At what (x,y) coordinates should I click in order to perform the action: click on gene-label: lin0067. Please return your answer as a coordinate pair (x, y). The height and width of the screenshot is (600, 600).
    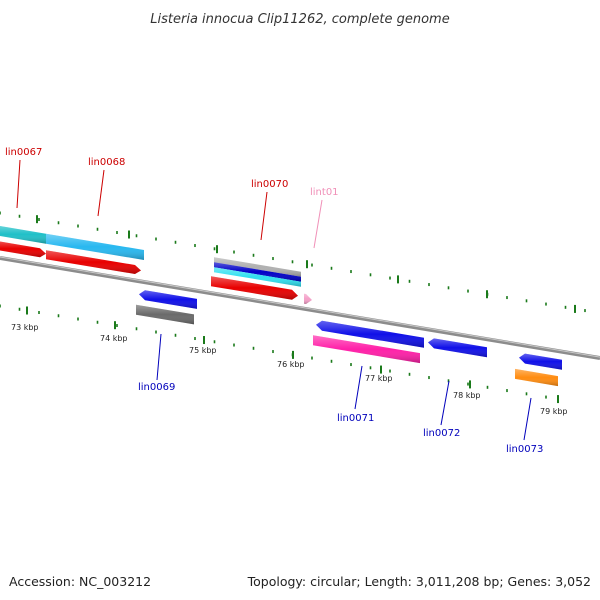
    Looking at the image, I should click on (23, 152).